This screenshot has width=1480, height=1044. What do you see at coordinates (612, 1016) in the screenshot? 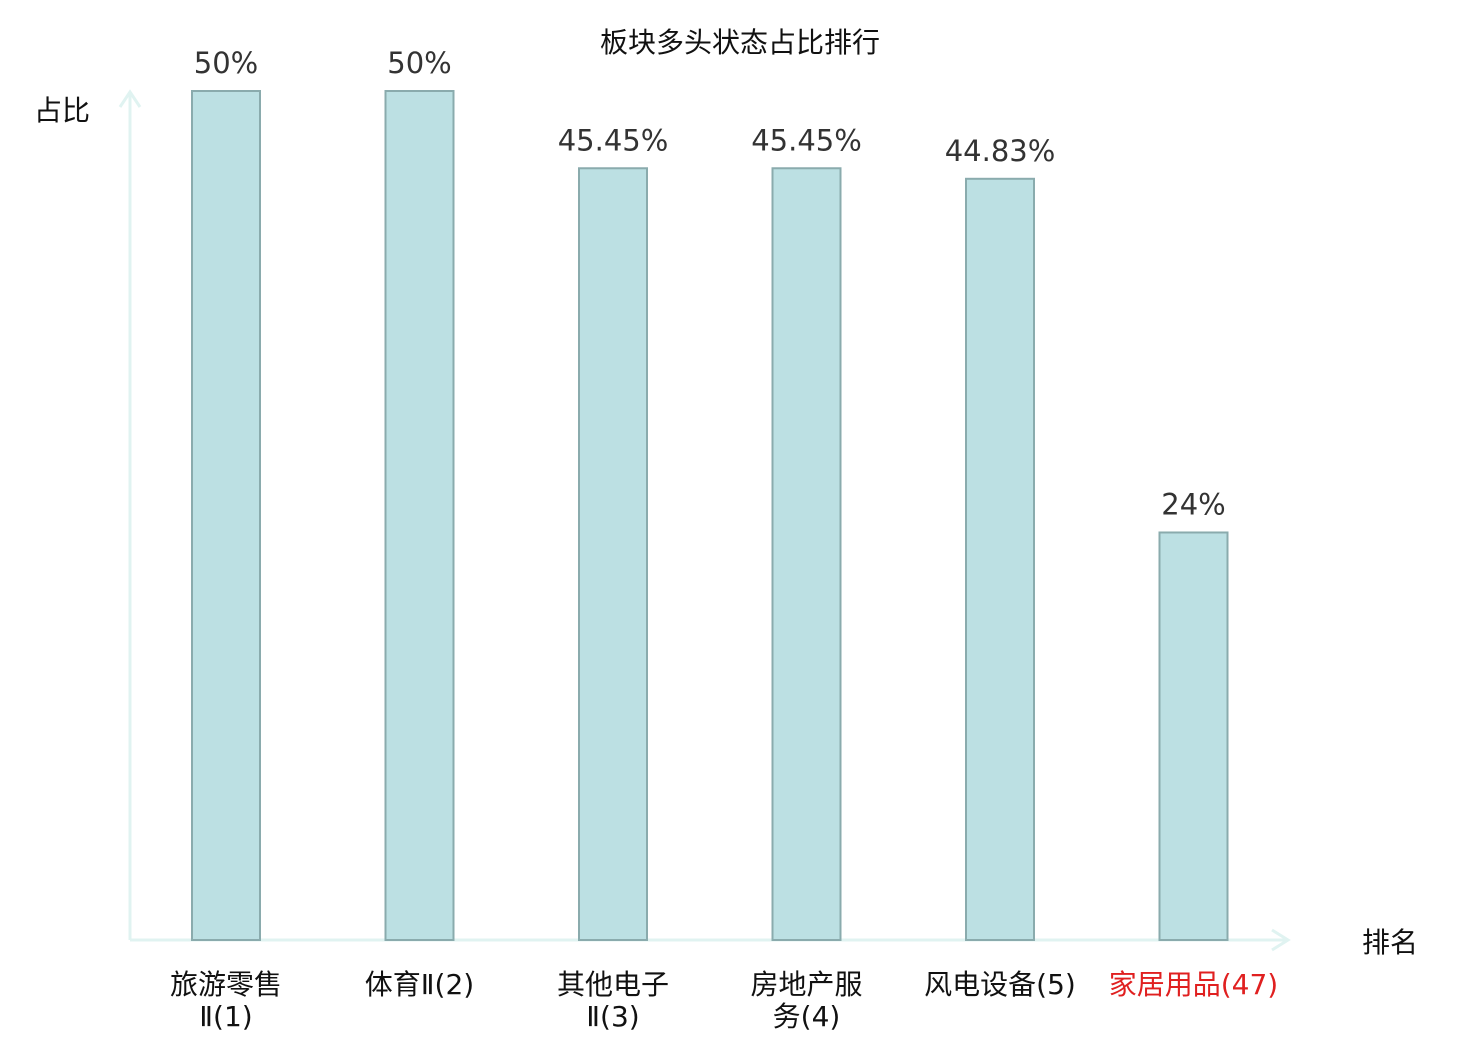
I see `category-label-3-line2: Ⅱ(3)` at bounding box center [612, 1016].